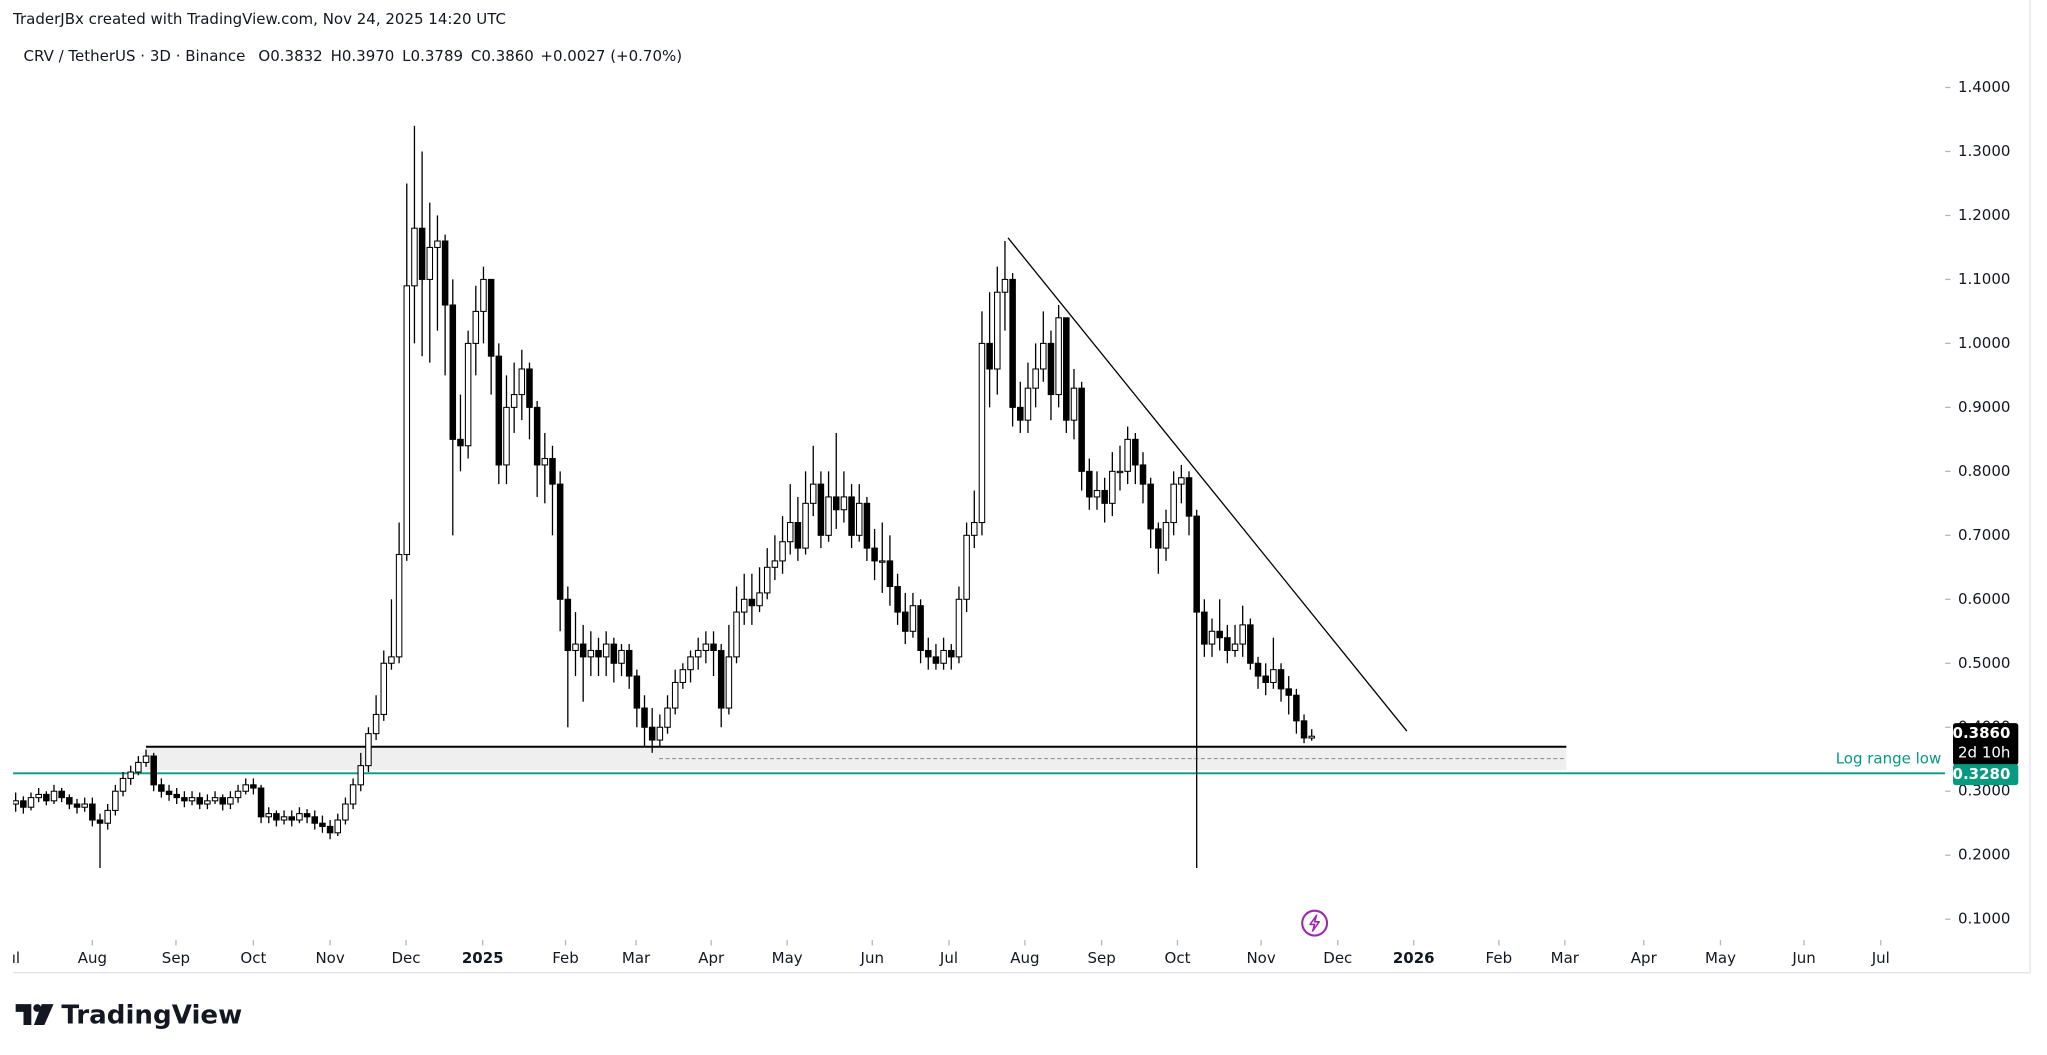 This screenshot has width=2047, height=1055. Describe the element at coordinates (1984, 791) in the screenshot. I see `y-tick-label: 0.3000` at that location.